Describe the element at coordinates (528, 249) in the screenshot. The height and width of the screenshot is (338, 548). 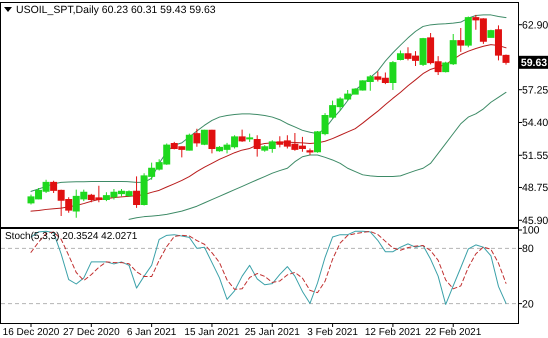
I see `y-tick-label: 80` at that location.